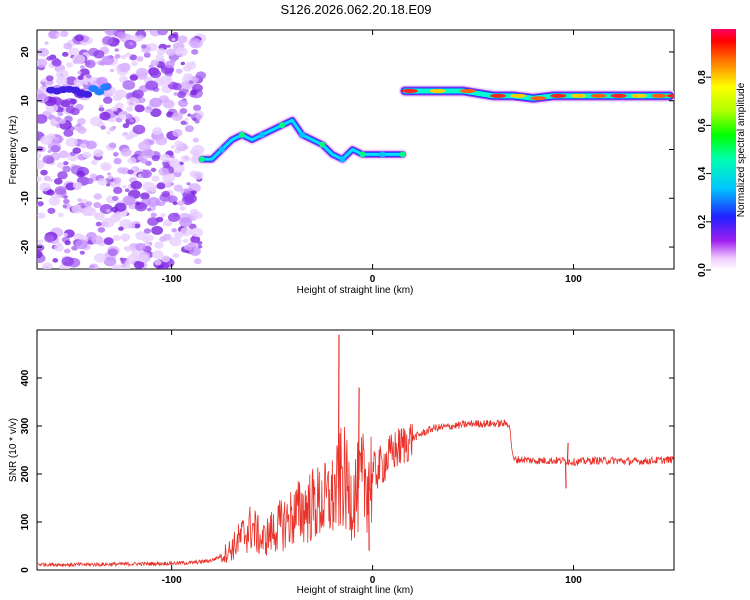 This screenshot has height=600, width=750. I want to click on spectrogram-track, so click(435, 124).